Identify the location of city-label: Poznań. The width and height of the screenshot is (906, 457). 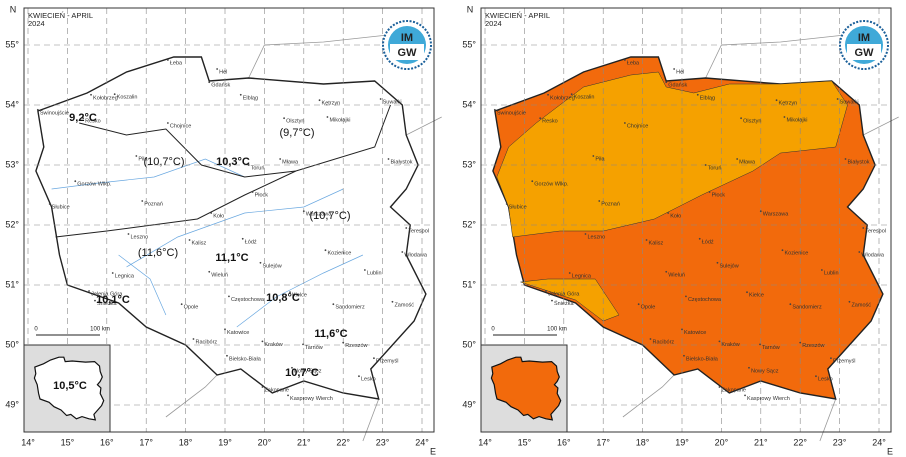
(153, 204).